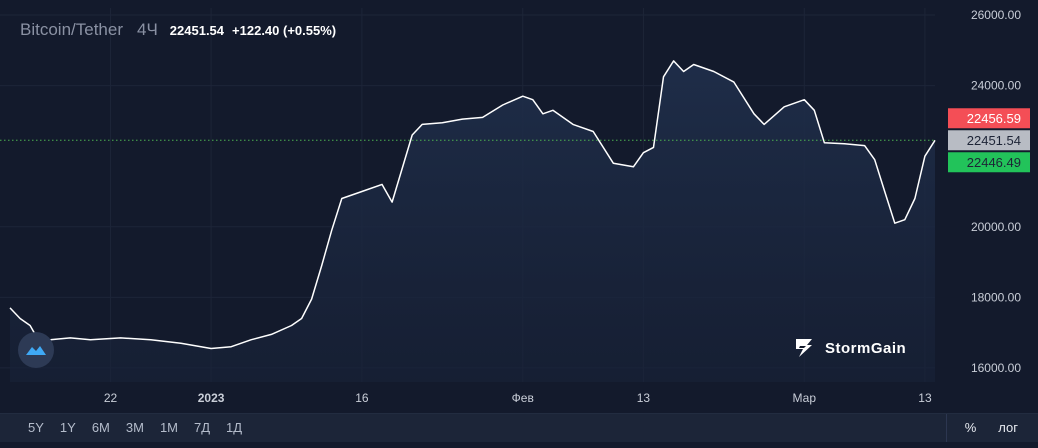 The height and width of the screenshot is (448, 1038). What do you see at coordinates (234, 427) in the screenshot?
I see `range-button-1д: 1Д` at bounding box center [234, 427].